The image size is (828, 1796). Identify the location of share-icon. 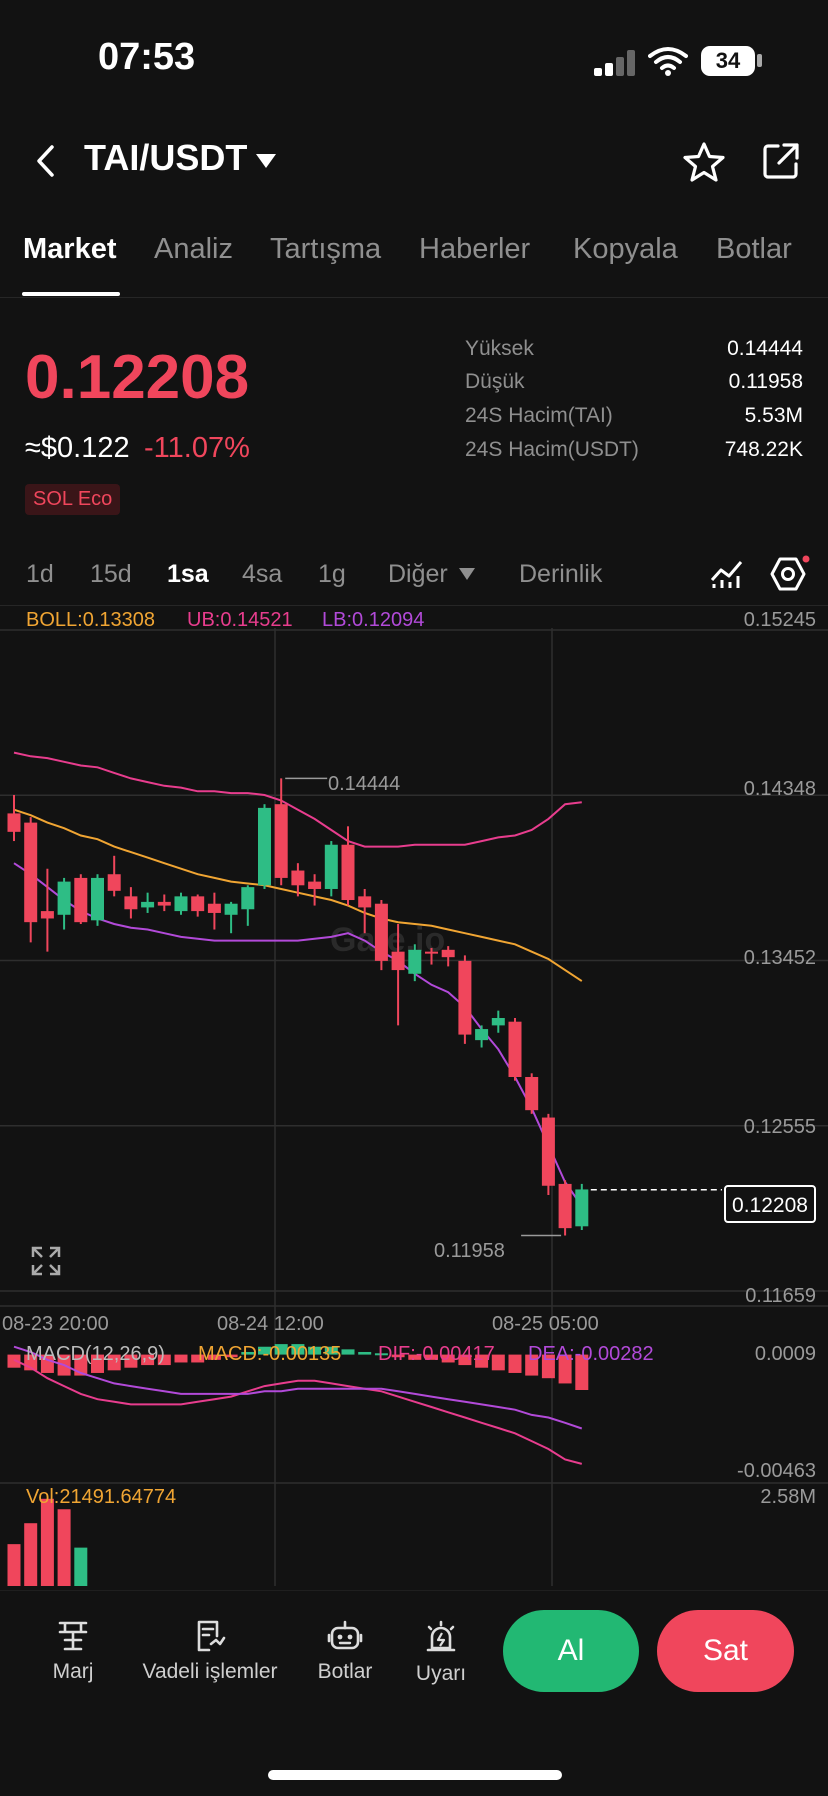
(781, 161).